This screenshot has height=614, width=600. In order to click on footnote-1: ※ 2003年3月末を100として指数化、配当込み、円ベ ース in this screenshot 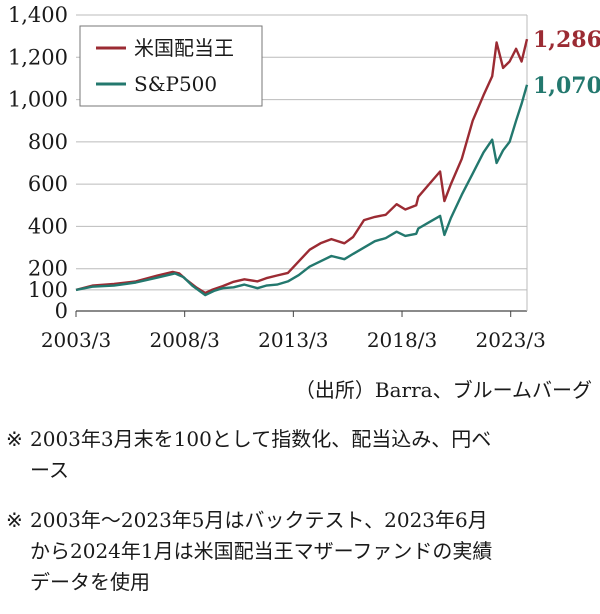, I will do `click(300, 455)`.